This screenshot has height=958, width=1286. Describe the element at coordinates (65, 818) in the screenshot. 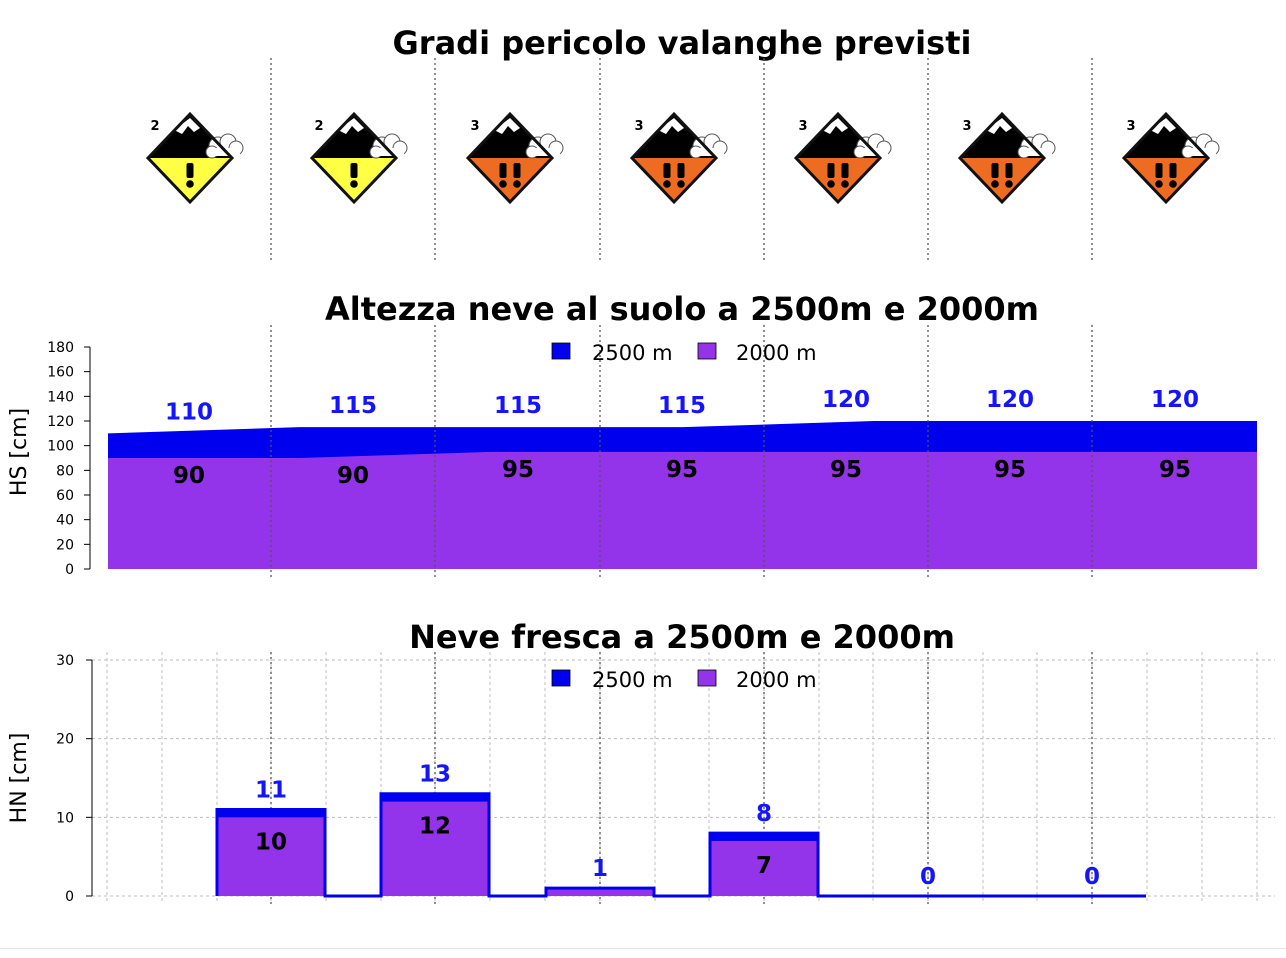

I see `hn-y-tick-label: 10` at that location.